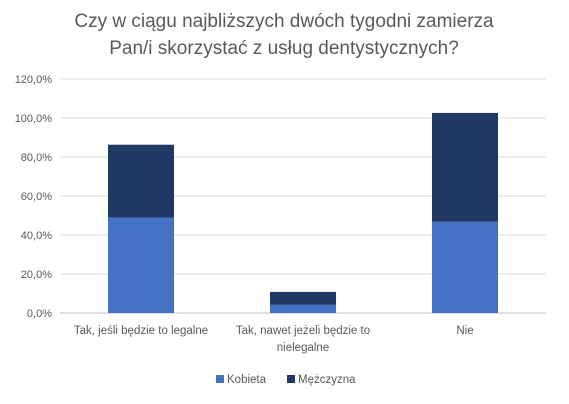  What do you see at coordinates (34, 119) in the screenshot?
I see `y-tick-label: 100,0%` at bounding box center [34, 119].